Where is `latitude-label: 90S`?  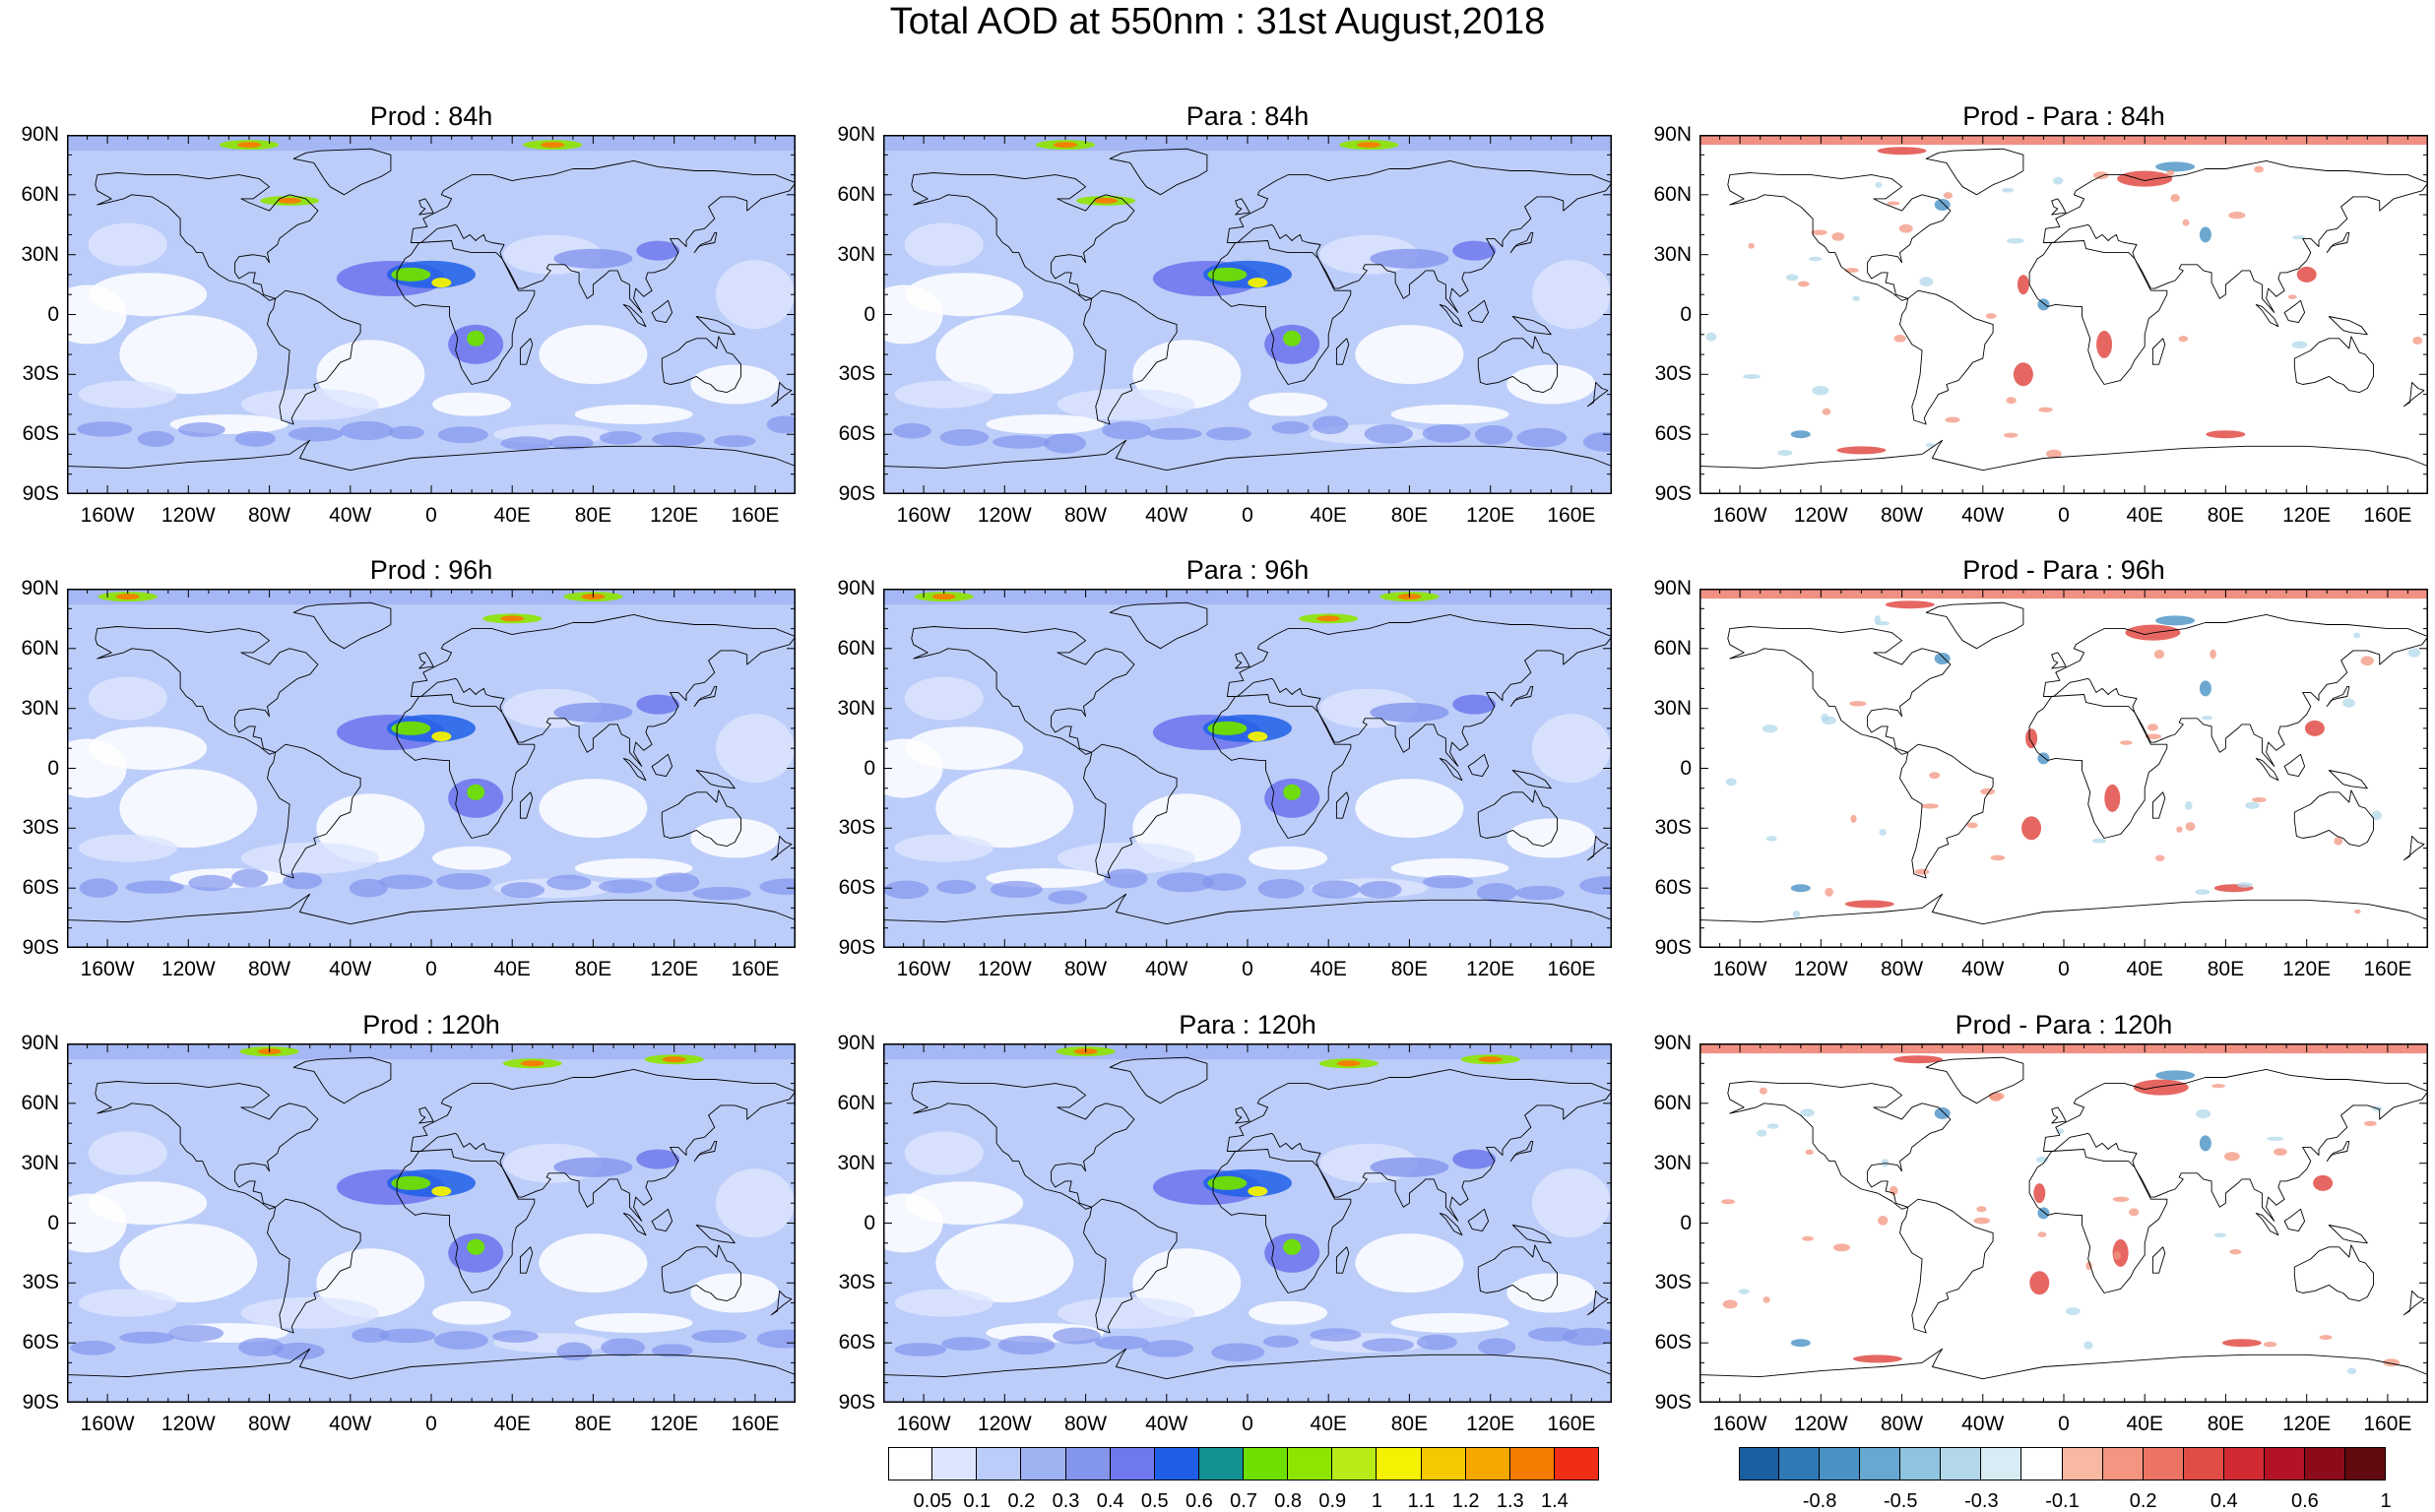
latitude-label: 90S is located at coordinates (856, 1402).